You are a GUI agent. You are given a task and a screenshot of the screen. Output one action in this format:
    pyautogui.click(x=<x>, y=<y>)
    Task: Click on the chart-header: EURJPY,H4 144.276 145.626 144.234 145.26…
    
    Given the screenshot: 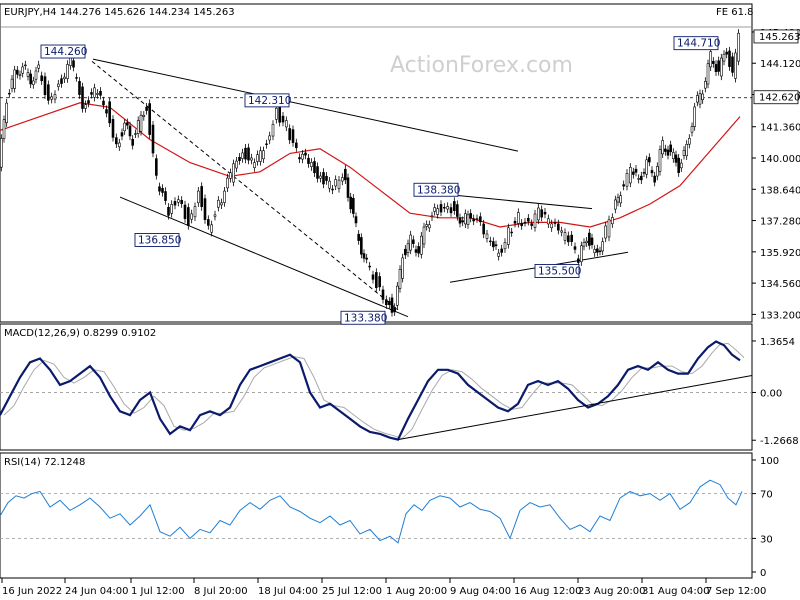 What is the action you would take?
    pyautogui.click(x=119, y=12)
    